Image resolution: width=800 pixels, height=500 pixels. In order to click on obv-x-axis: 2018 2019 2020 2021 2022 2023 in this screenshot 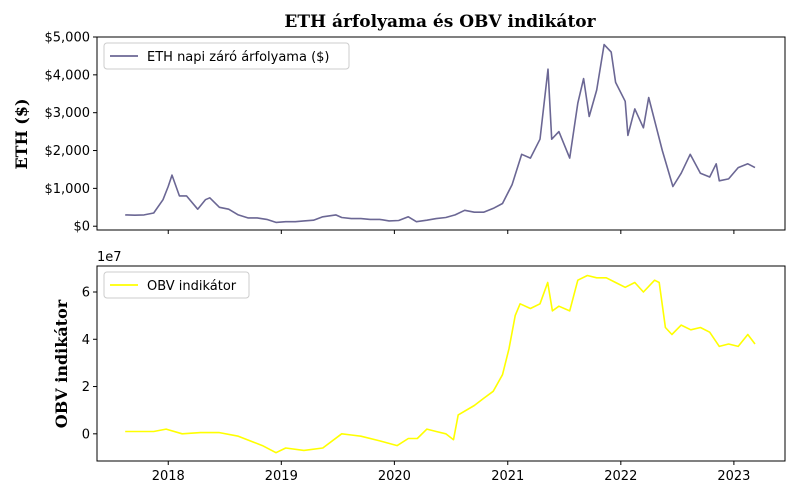, I will do `click(451, 472)`.